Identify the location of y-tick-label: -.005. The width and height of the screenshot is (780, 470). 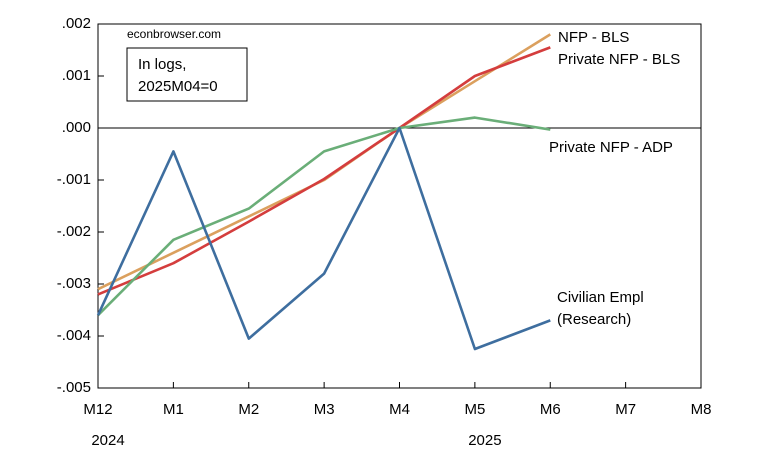
(74, 387).